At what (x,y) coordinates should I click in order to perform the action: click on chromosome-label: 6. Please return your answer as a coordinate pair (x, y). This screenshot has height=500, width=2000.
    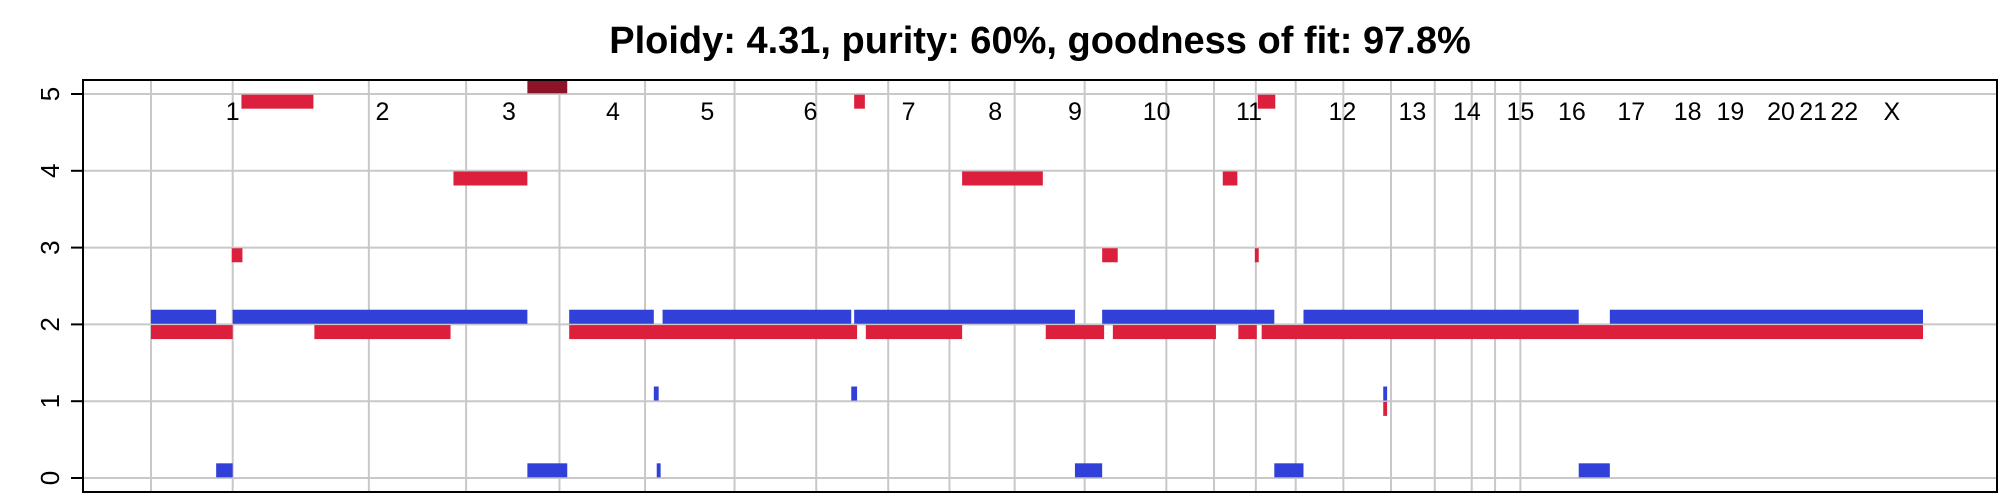
    Looking at the image, I should click on (810, 112).